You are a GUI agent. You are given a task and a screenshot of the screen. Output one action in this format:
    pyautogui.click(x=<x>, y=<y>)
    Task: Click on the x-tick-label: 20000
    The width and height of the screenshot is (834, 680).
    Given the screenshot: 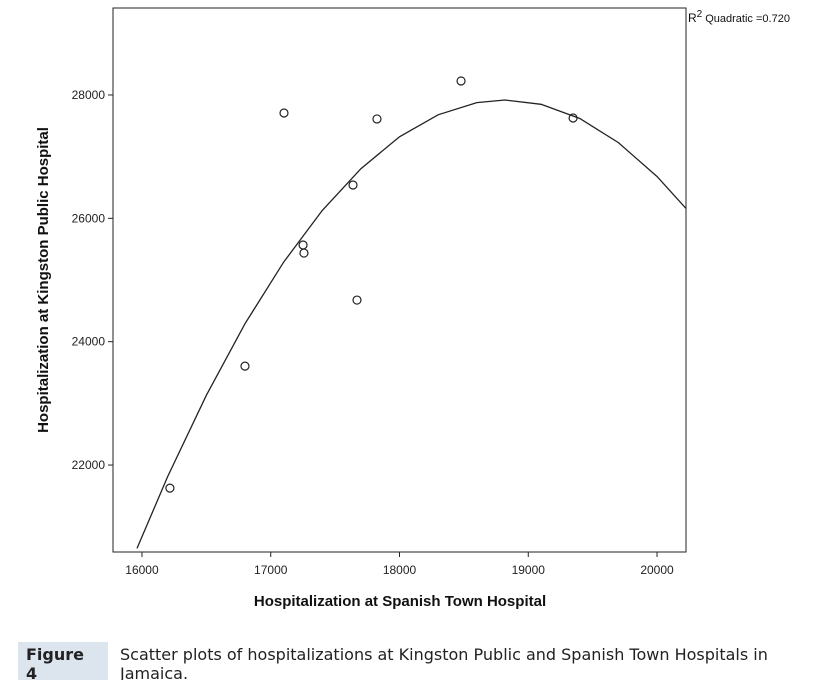 What is the action you would take?
    pyautogui.click(x=657, y=570)
    